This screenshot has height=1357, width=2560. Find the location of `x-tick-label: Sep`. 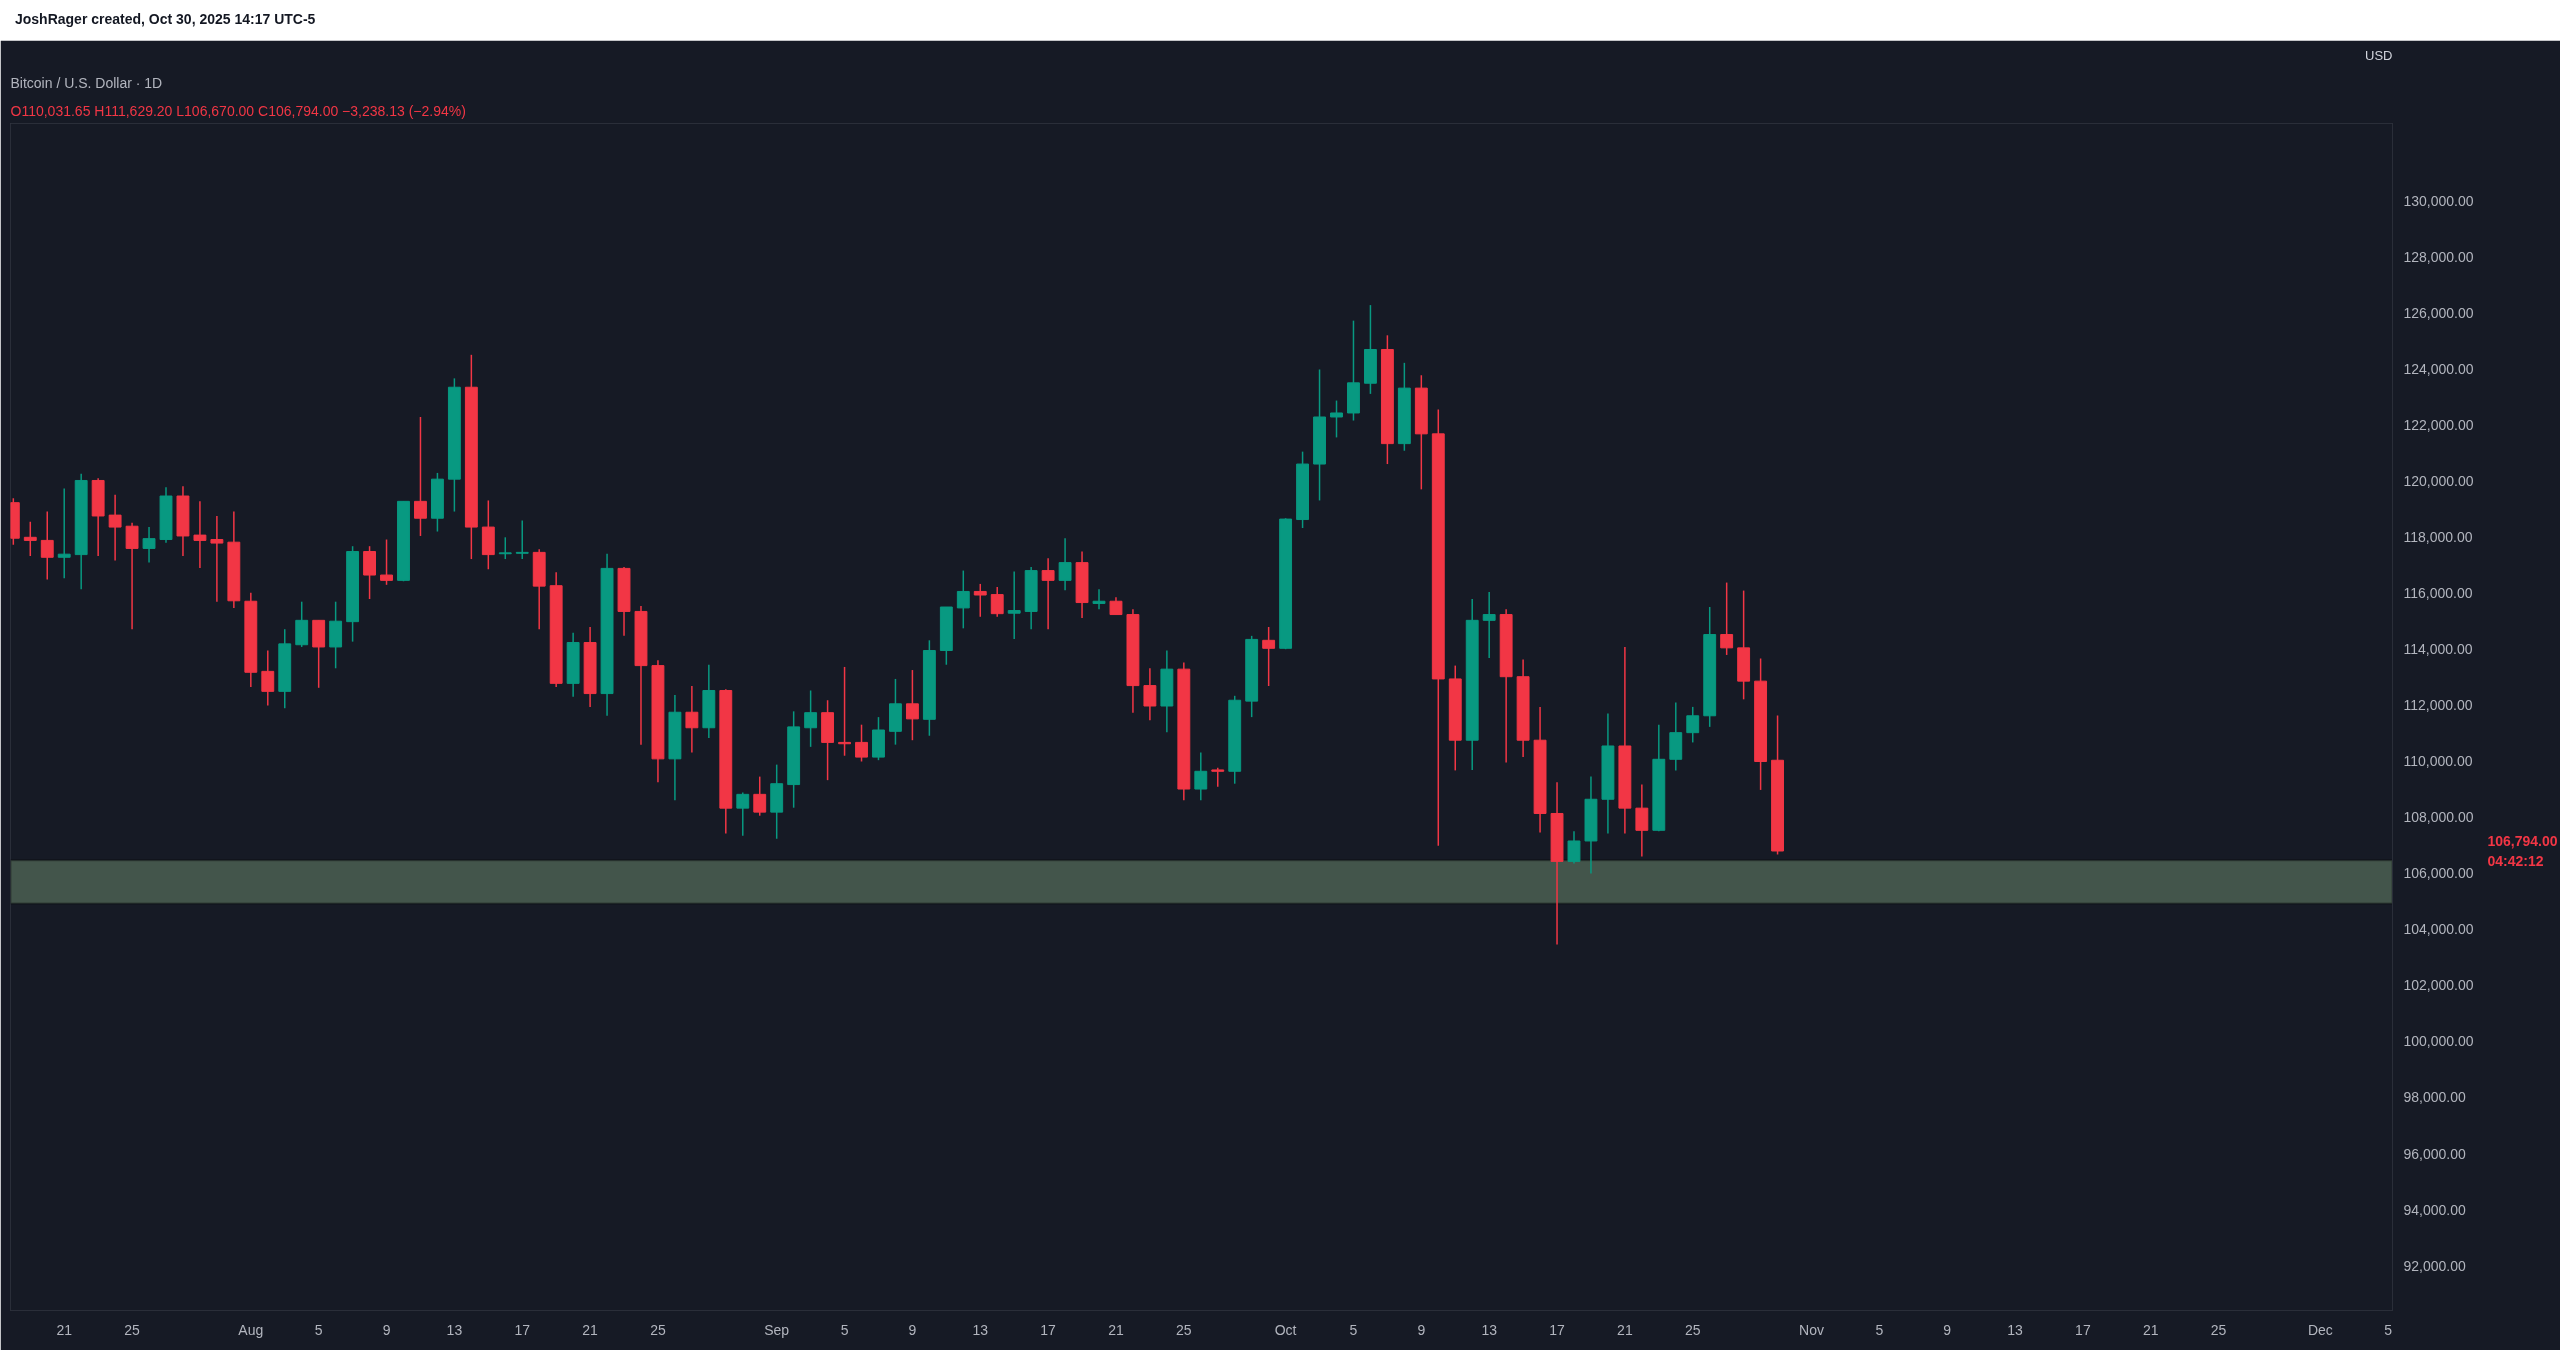

x-tick-label: Sep is located at coordinates (777, 1329).